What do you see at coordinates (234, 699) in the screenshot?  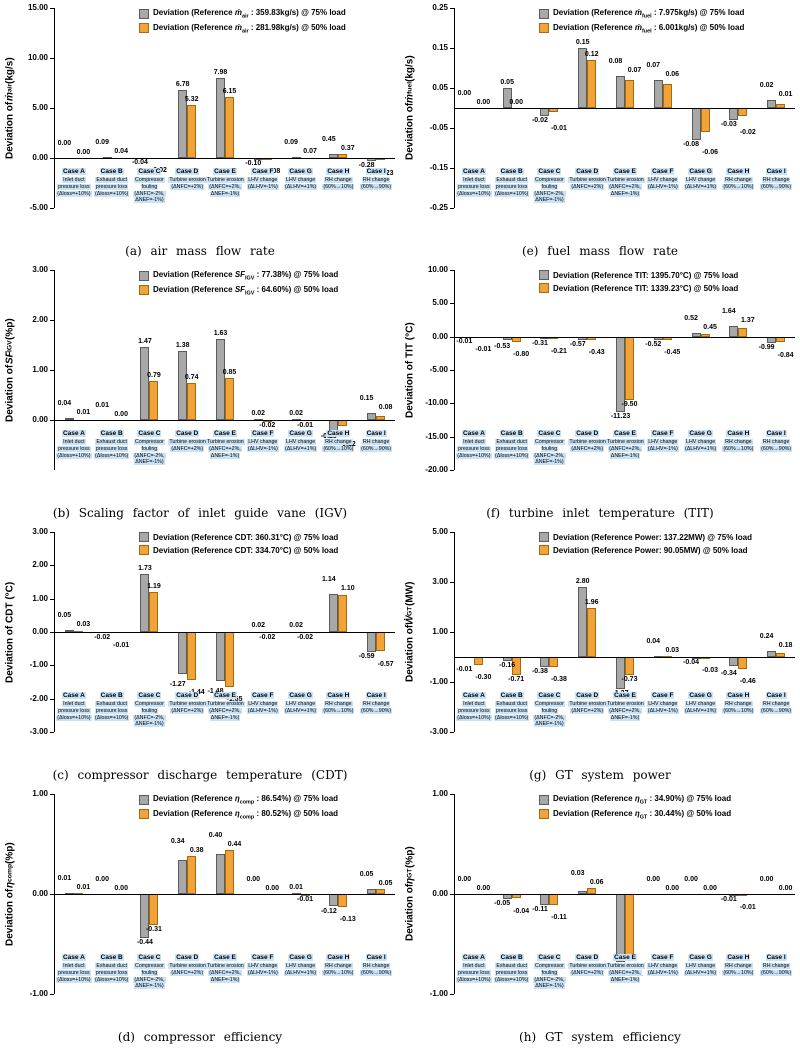 I see `value-label-case-E-50-load: -1.65` at bounding box center [234, 699].